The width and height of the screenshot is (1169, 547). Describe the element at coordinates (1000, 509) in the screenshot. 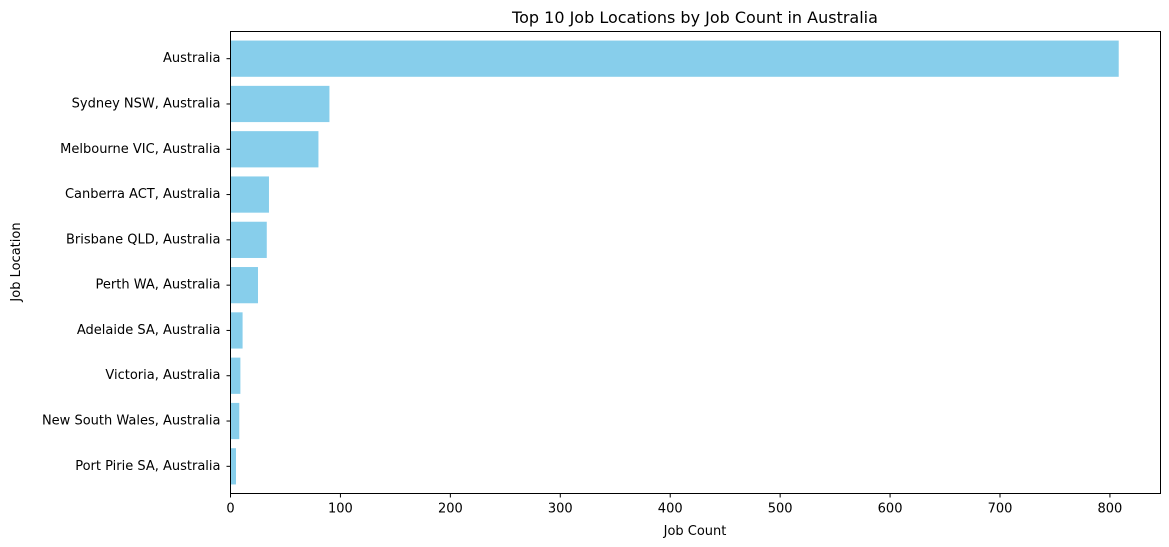

I see `x-tick-label: 700` at that location.